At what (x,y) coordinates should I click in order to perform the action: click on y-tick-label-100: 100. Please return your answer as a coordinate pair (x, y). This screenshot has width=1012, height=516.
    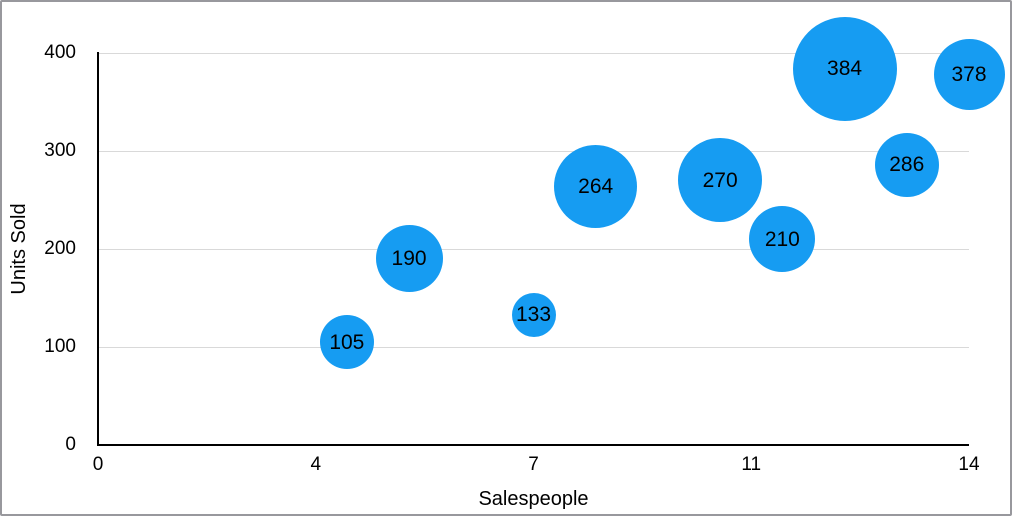
    Looking at the image, I should click on (60, 346).